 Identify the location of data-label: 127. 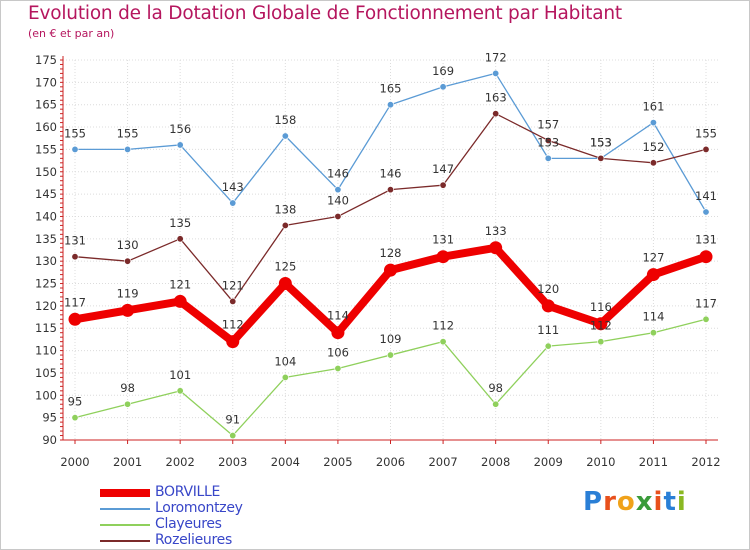
(653, 258).